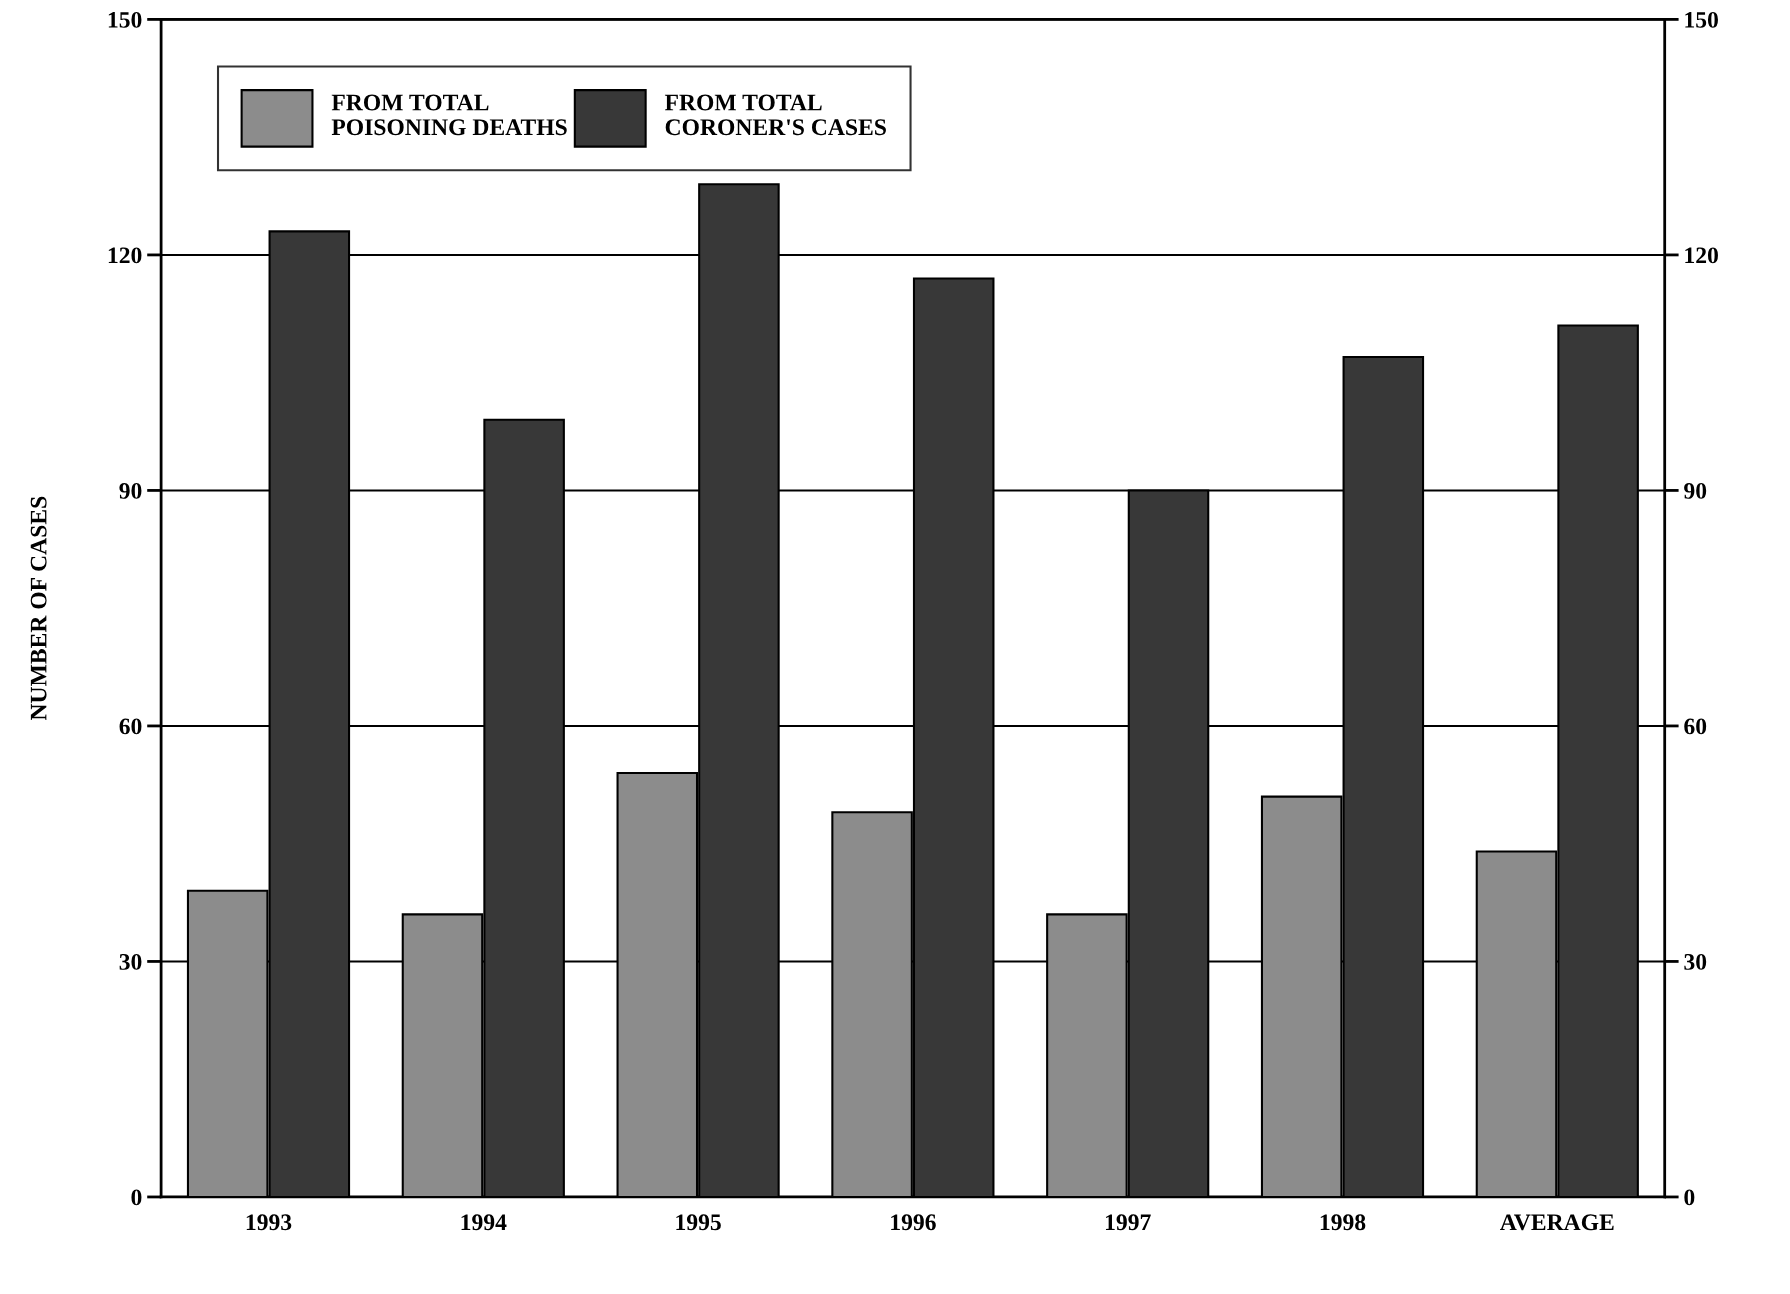 Image resolution: width=1790 pixels, height=1294 pixels. What do you see at coordinates (130, 490) in the screenshot?
I see `y-tick-label: 90` at bounding box center [130, 490].